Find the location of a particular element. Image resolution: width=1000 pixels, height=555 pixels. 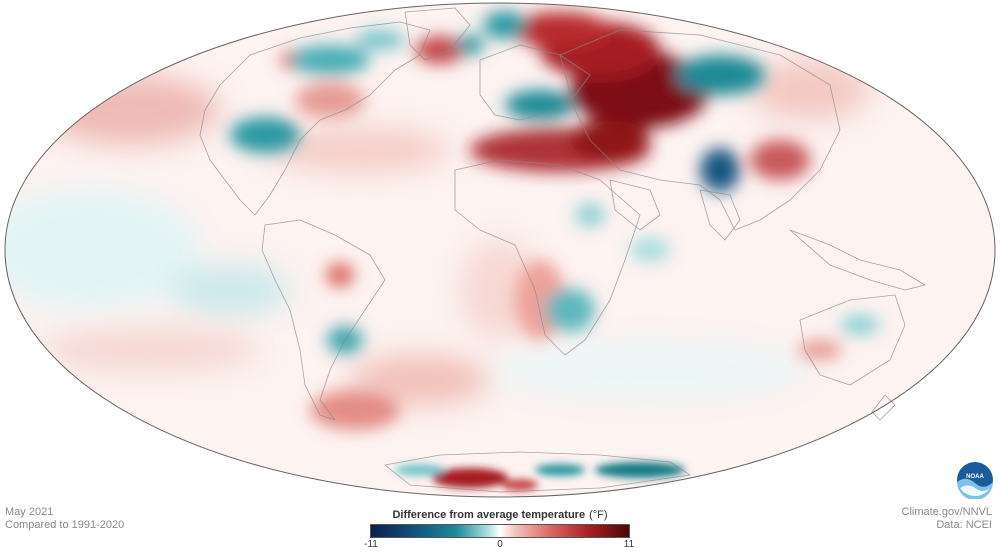

data-source: Data: NCEI is located at coordinates (964, 525).